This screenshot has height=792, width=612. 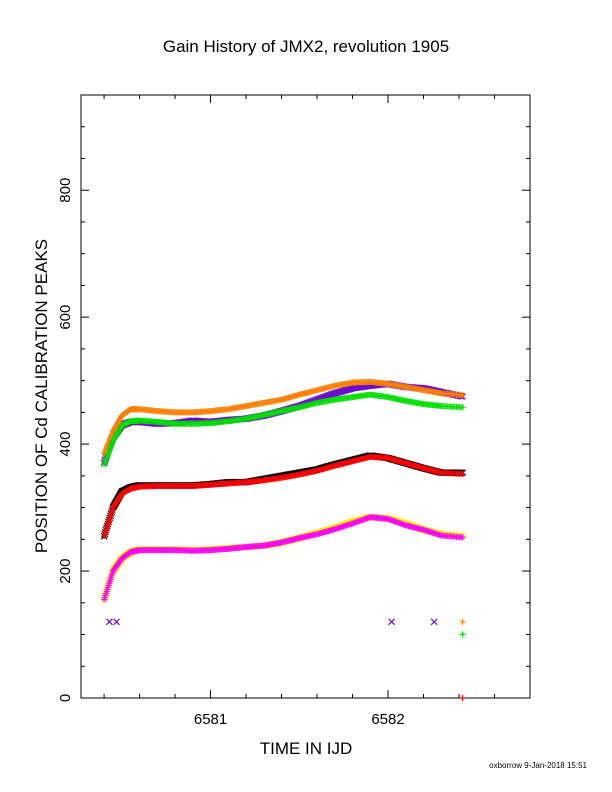 What do you see at coordinates (65, 571) in the screenshot?
I see `y-tick-label: 200` at bounding box center [65, 571].